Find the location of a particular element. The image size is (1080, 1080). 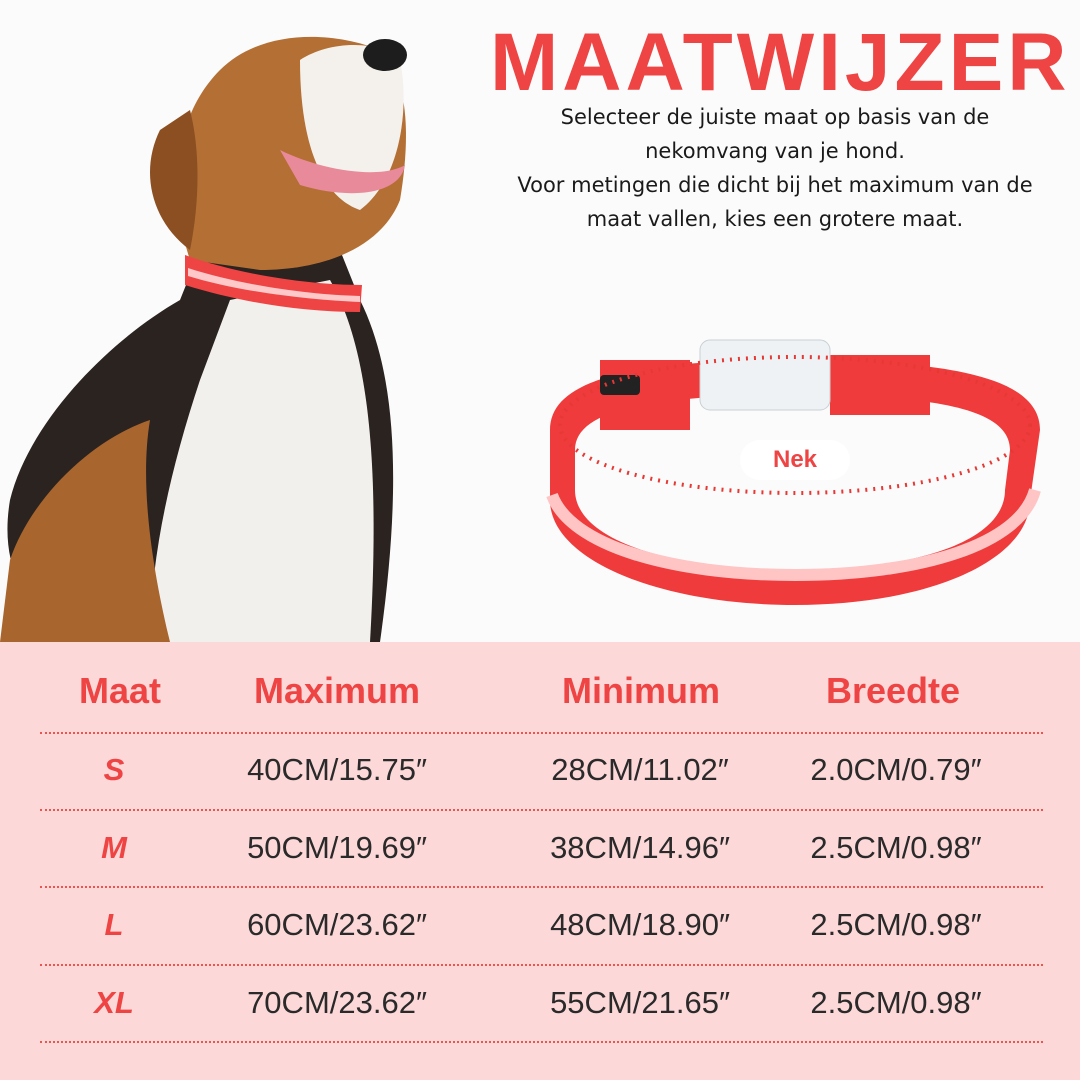

size-label: S is located at coordinates (114, 769).